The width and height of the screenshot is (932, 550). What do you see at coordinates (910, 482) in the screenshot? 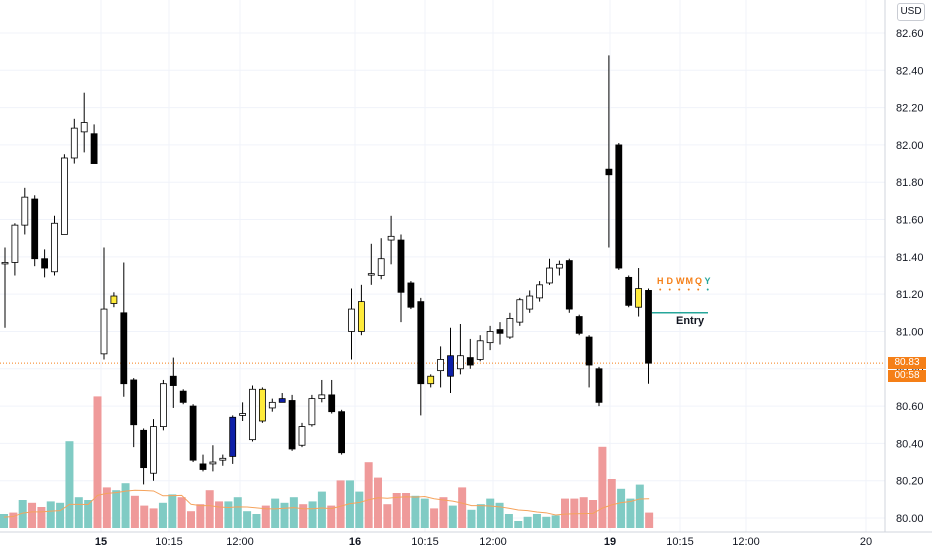
I see `y-tick-label: 80.20` at bounding box center [910, 482].